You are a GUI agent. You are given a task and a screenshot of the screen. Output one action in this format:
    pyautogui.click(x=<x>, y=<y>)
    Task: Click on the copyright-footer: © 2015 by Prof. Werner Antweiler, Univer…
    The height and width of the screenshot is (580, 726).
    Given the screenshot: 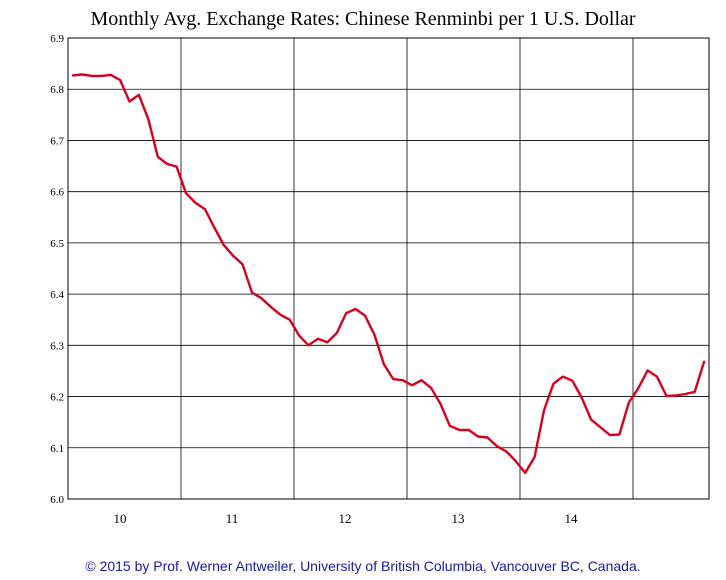 What is the action you would take?
    pyautogui.click(x=363, y=566)
    